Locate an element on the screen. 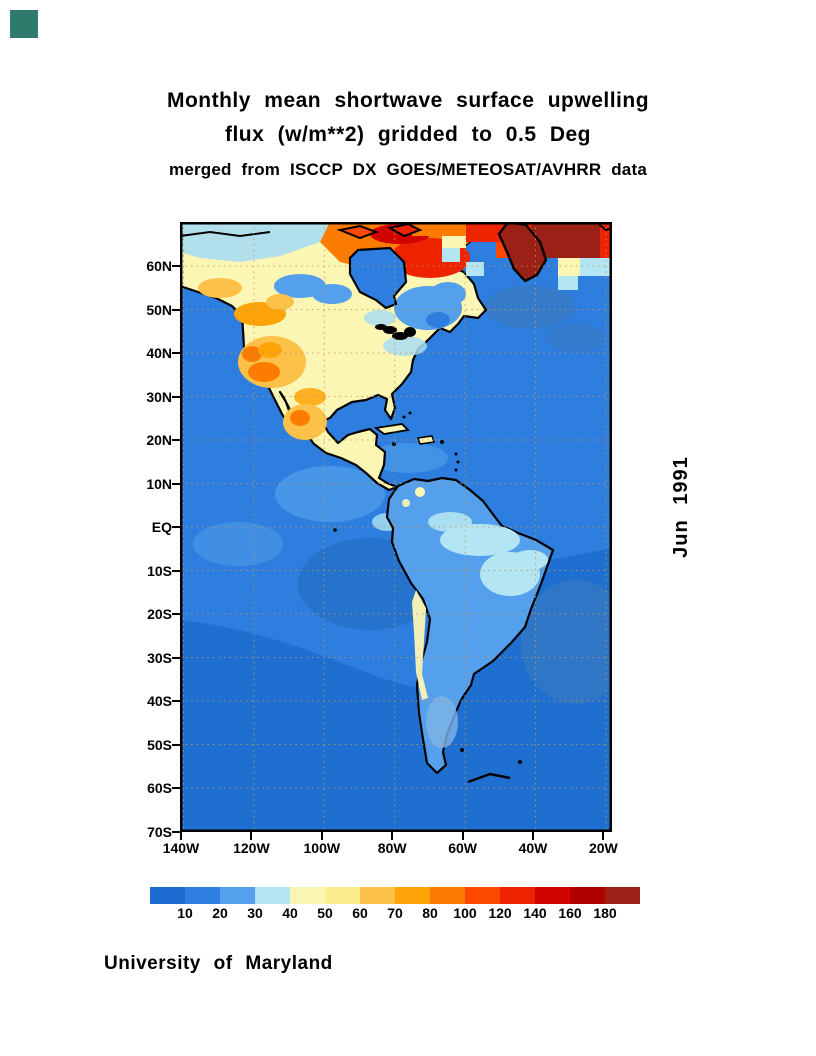  mexico-orange-core is located at coordinates (300, 418).